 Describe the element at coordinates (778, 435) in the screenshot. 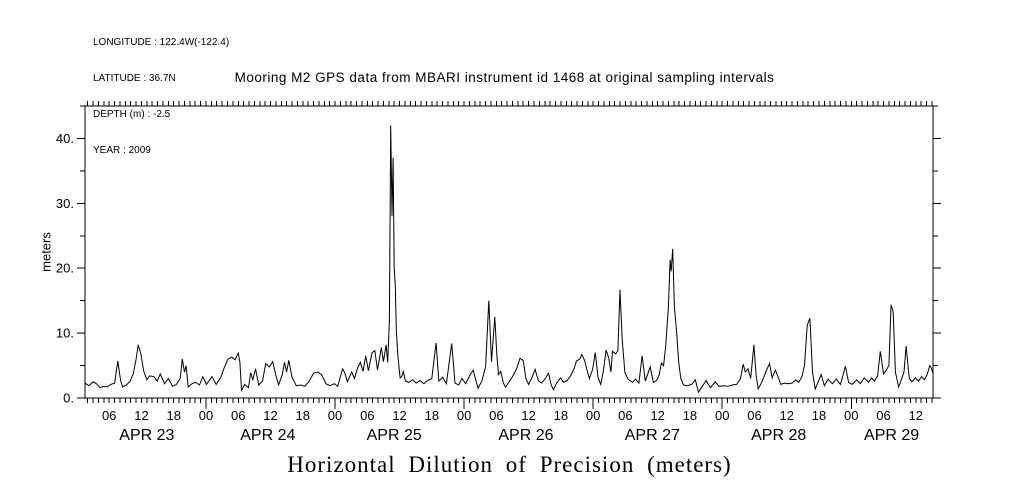

I see `x-day-label: APR 28` at that location.